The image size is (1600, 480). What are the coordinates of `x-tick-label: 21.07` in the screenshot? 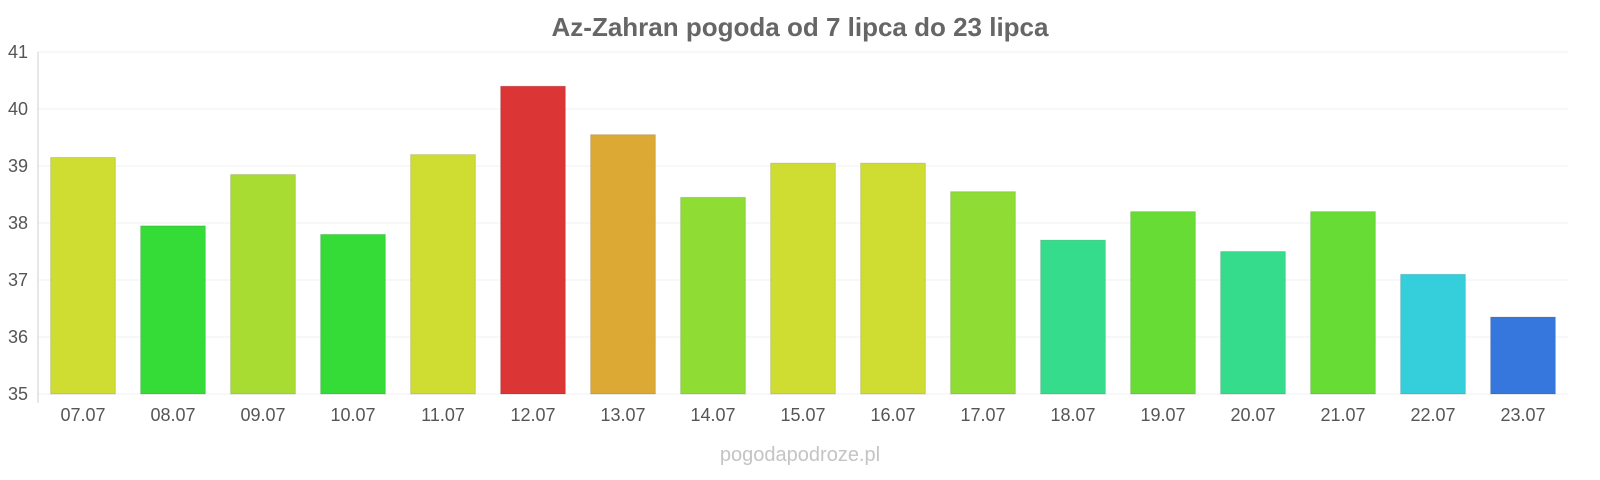 It's located at (1342, 415).